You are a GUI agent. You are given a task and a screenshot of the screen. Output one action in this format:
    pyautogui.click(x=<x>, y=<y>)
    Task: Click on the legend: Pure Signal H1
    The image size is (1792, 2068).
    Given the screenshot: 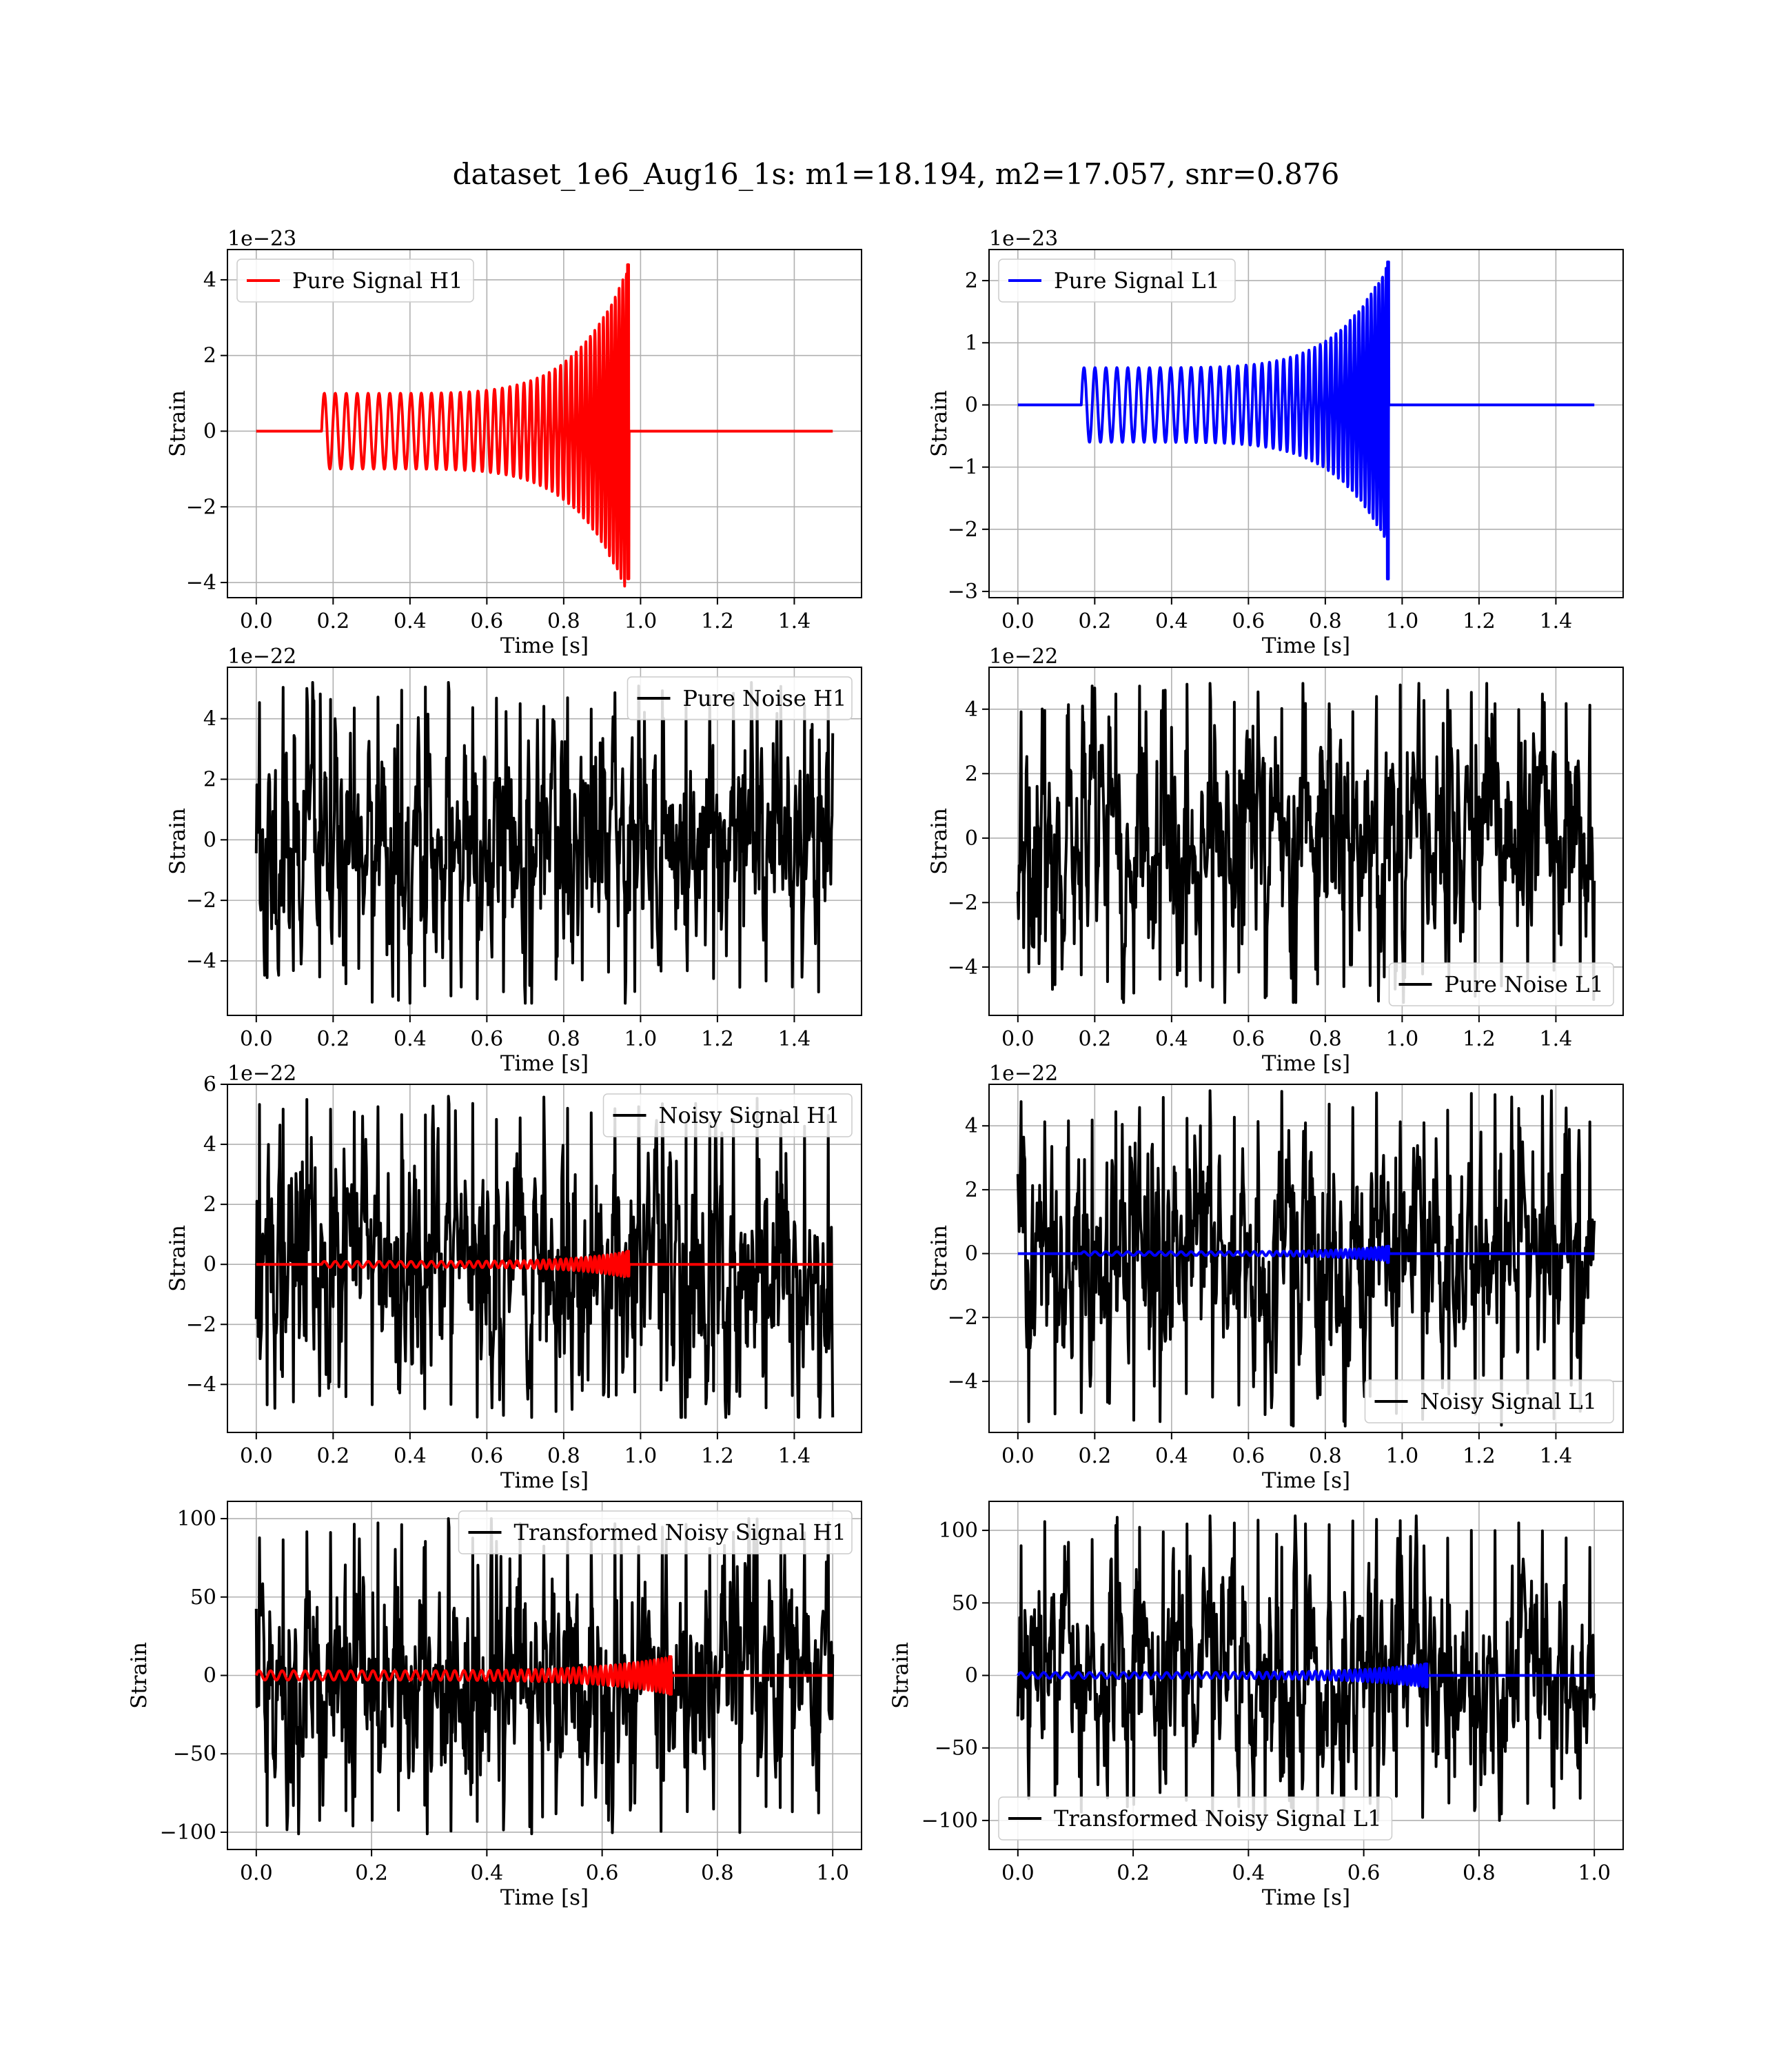 What is the action you would take?
    pyautogui.click(x=355, y=280)
    